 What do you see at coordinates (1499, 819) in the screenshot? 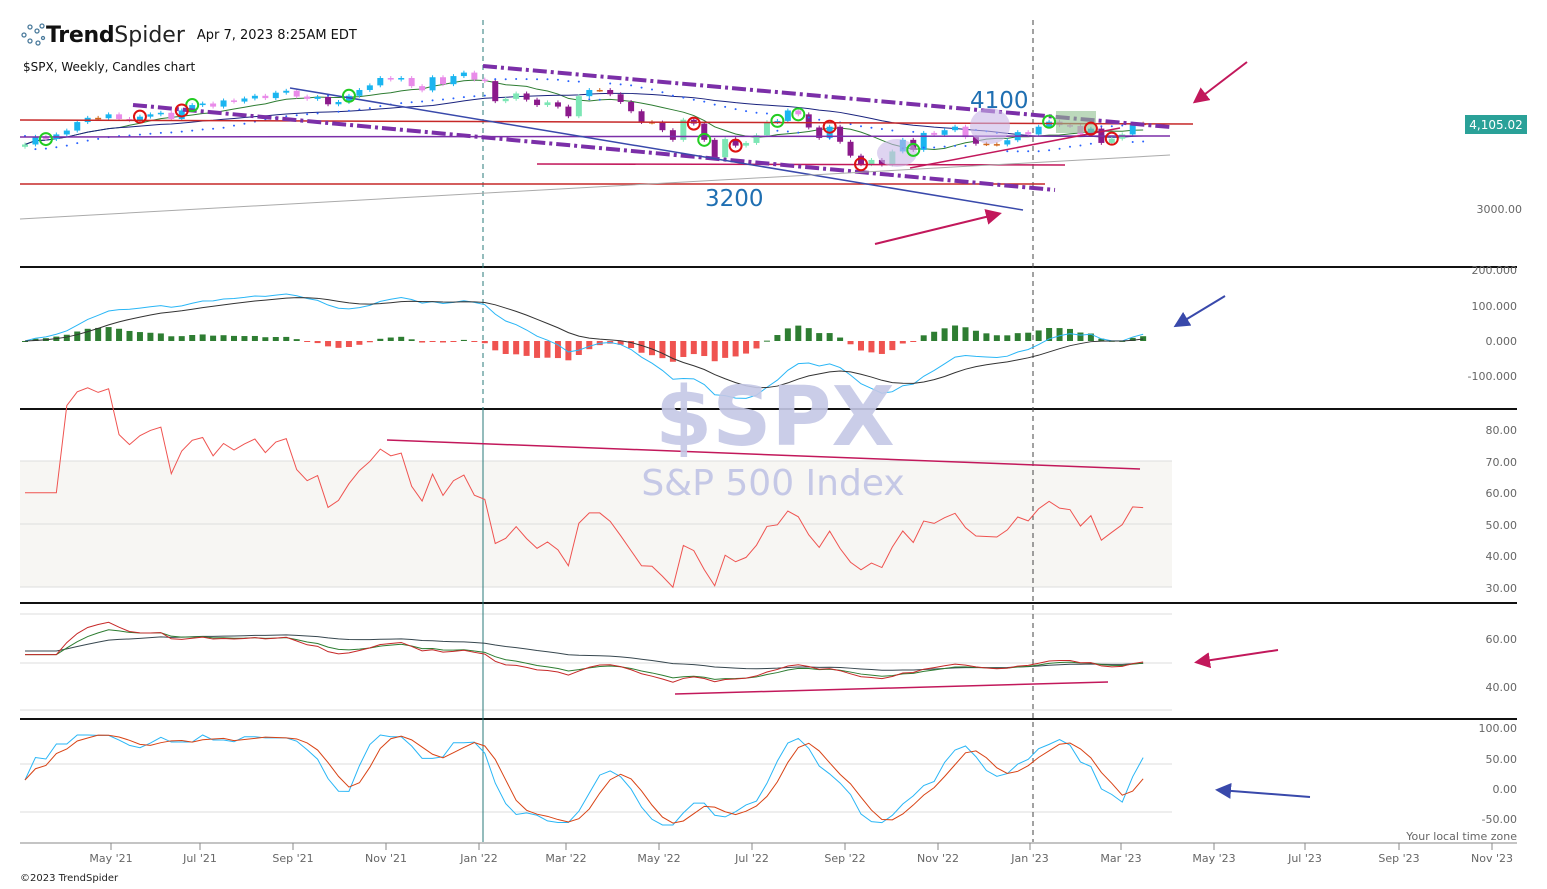
I see `y-axis-tick: -50.00` at bounding box center [1499, 819].